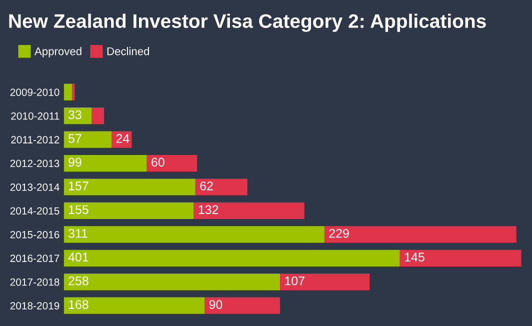  What do you see at coordinates (35, 92) in the screenshot?
I see `y-tick-label: 2009-2010` at bounding box center [35, 92].